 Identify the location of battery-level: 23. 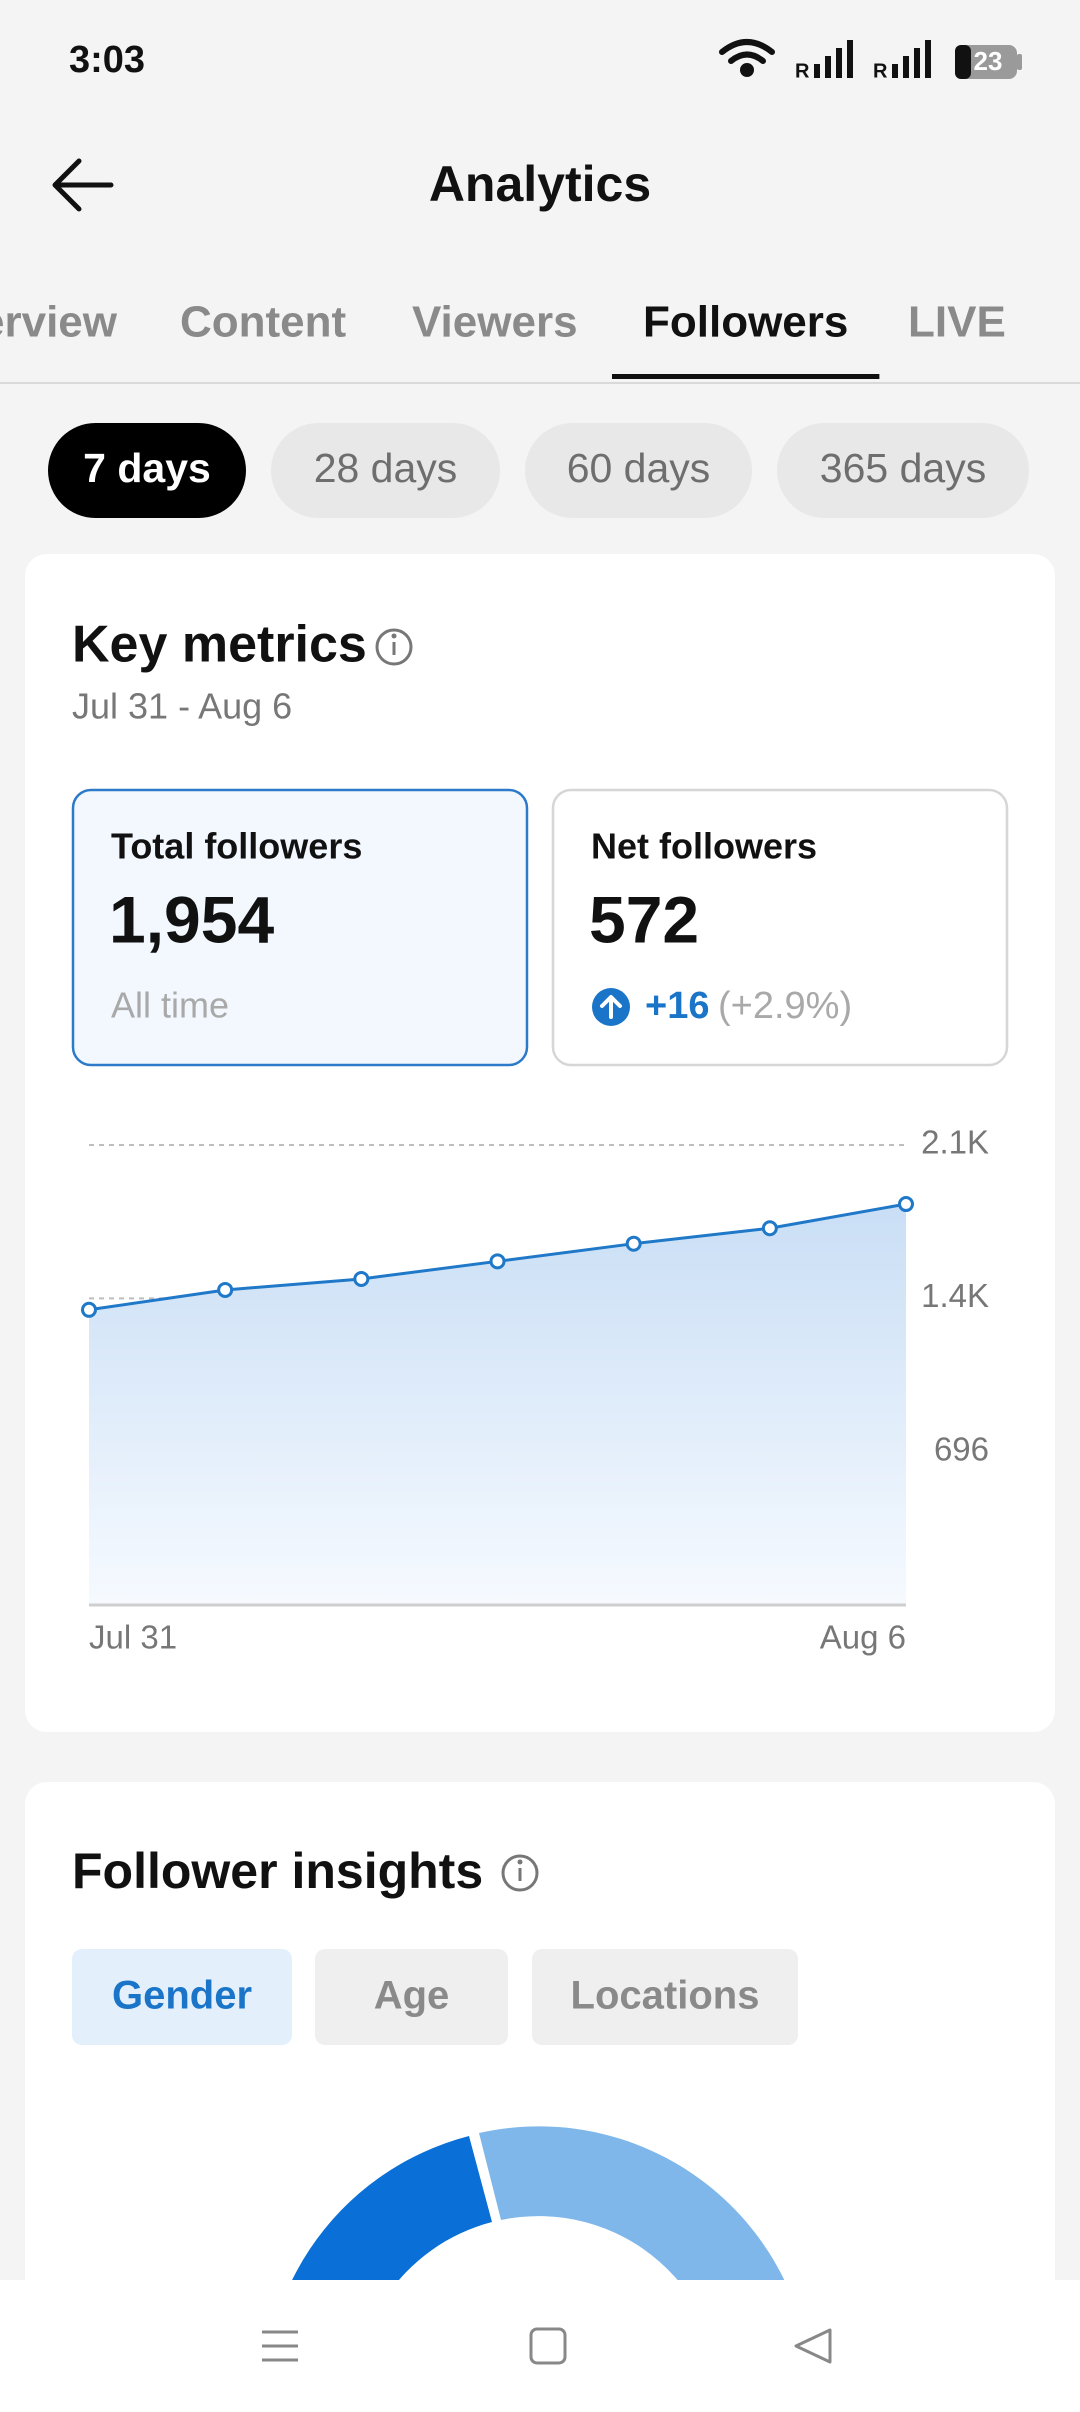
(988, 61).